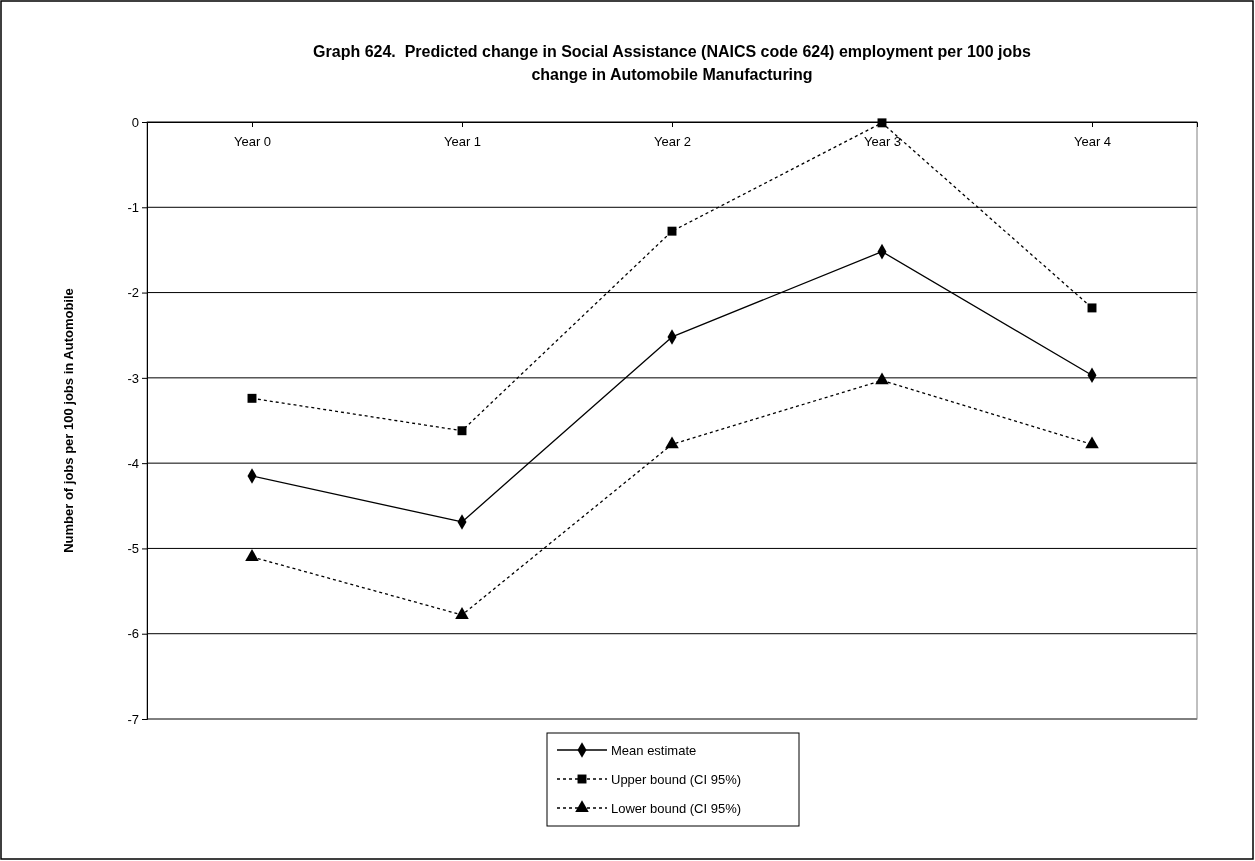 The height and width of the screenshot is (861, 1255). I want to click on chart-title: Graph 624. Predicted change in Social Assistance (NAICS code 624) employment per 100 jobs change in Automobile Manufacturing, so click(672, 63).